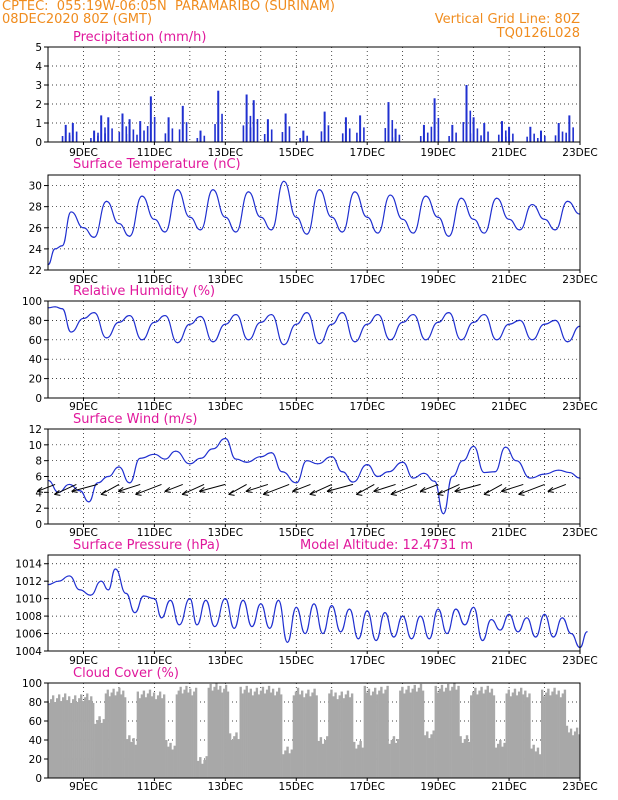 The width and height of the screenshot is (618, 800). What do you see at coordinates (146, 545) in the screenshot?
I see `panel-title: Surface Pressure (hPa)` at bounding box center [146, 545].